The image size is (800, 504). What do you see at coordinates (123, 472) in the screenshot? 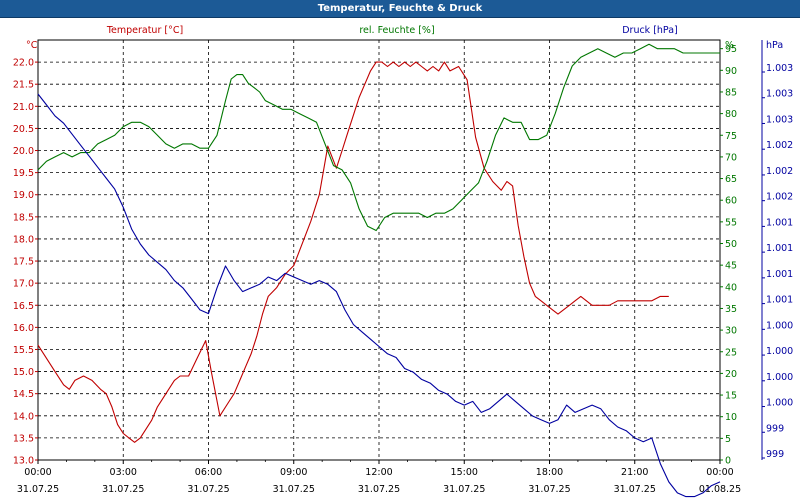
I see `x-tick-time-label: 03:00` at bounding box center [123, 472].